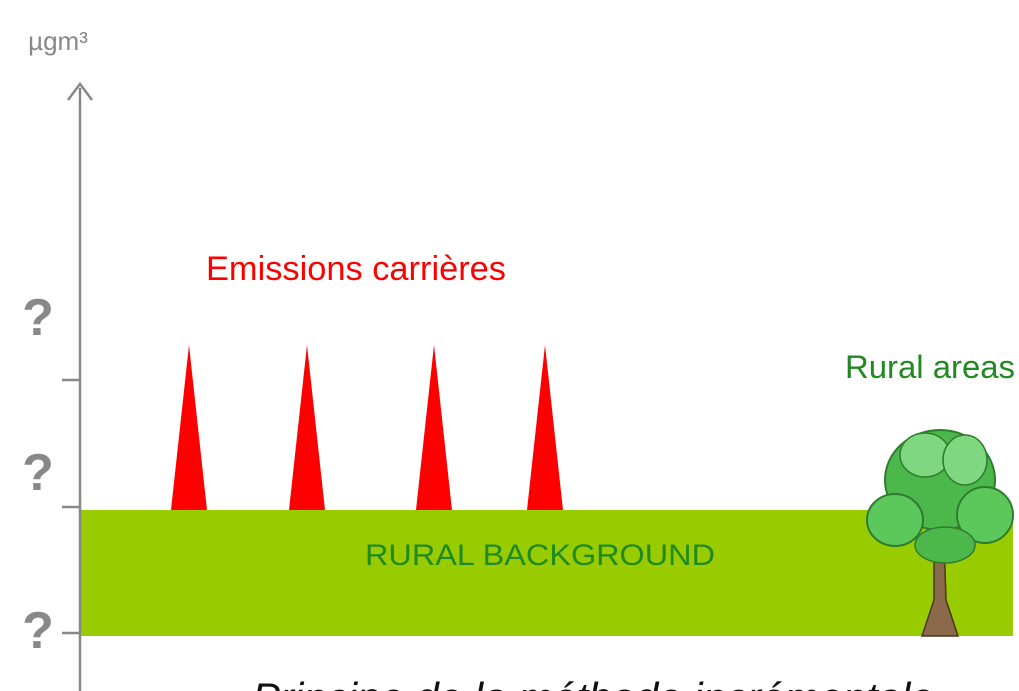 The image size is (1019, 691). Describe the element at coordinates (80, 91) in the screenshot. I see `axis-arrow` at that location.